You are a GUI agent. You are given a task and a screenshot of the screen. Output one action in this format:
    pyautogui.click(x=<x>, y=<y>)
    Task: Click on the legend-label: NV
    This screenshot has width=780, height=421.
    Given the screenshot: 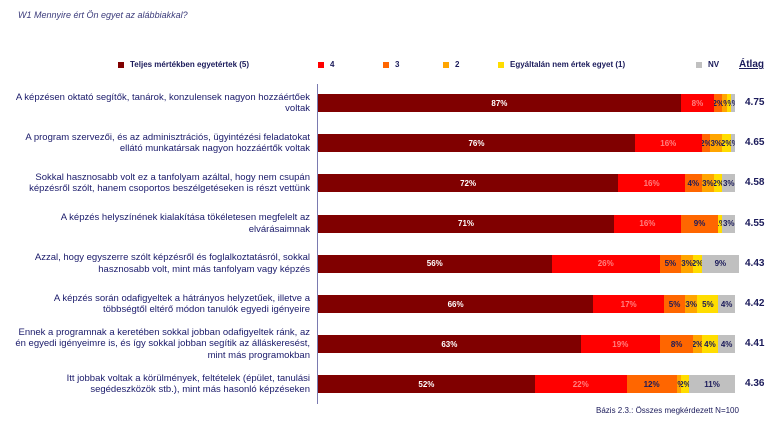 What is the action you would take?
    pyautogui.click(x=714, y=64)
    